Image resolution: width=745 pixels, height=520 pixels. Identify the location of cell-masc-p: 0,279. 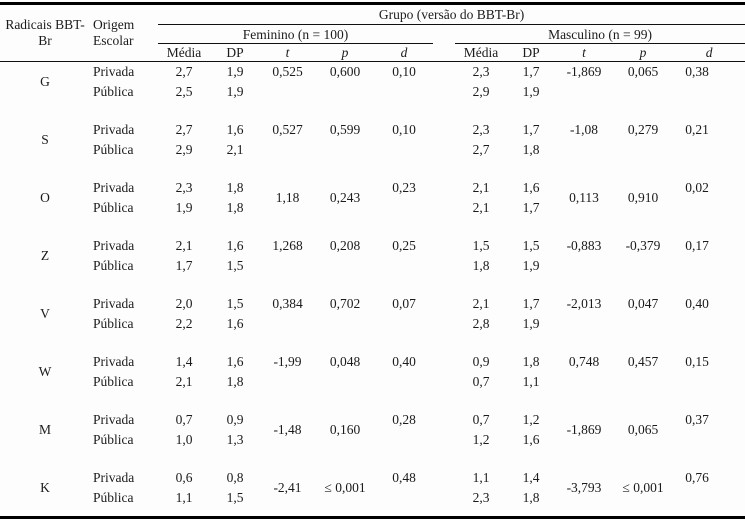
(643, 129).